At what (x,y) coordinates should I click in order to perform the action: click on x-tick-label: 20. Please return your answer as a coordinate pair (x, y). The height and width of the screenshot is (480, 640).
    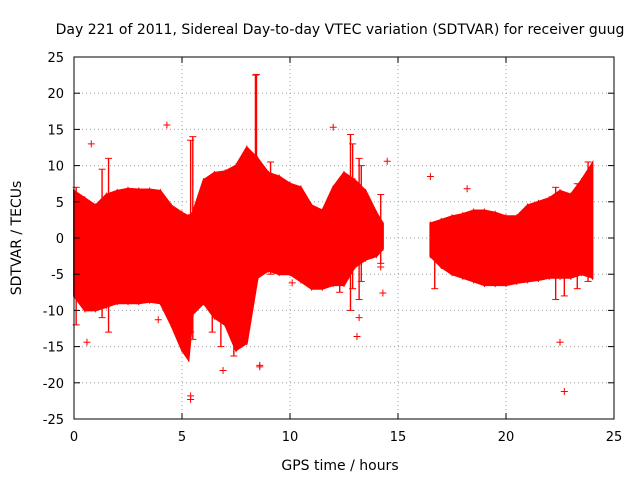
    Looking at the image, I should click on (506, 437).